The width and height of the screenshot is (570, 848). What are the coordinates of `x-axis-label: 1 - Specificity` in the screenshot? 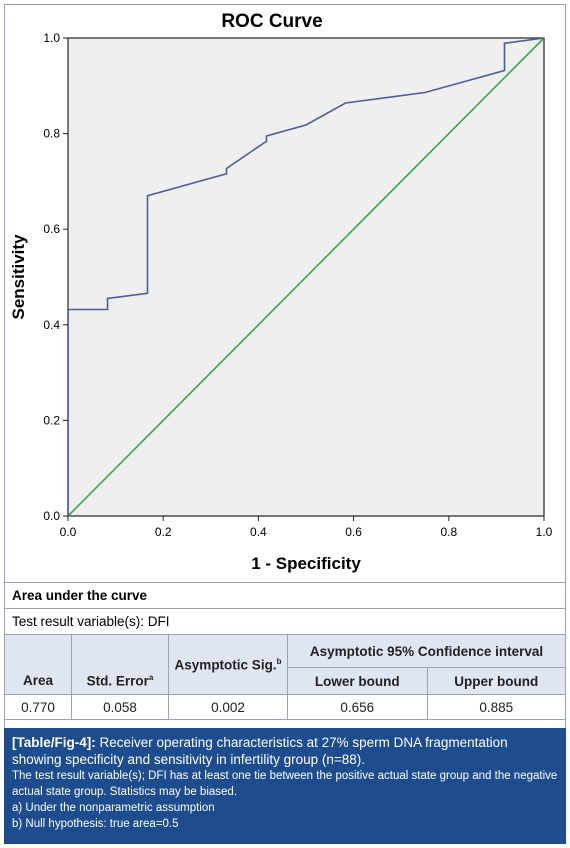 It's located at (306, 563).